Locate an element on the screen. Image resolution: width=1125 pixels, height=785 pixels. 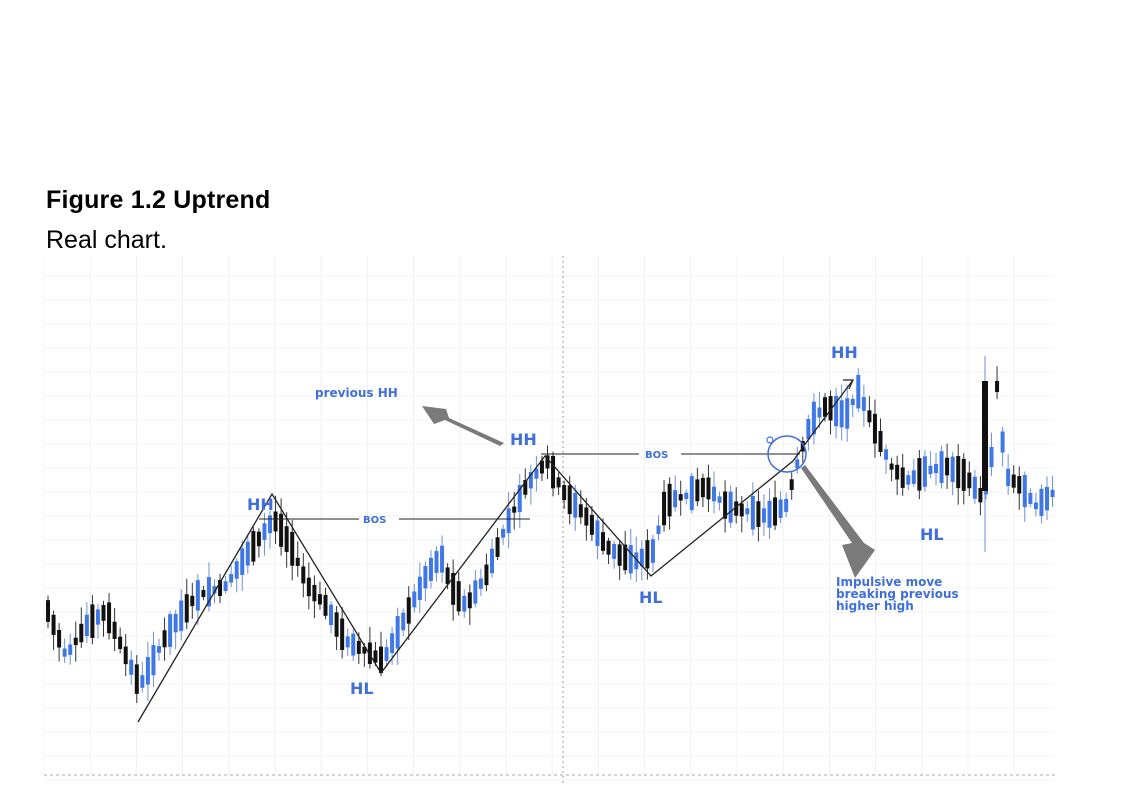
hh-label-2: HH is located at coordinates (523, 439).